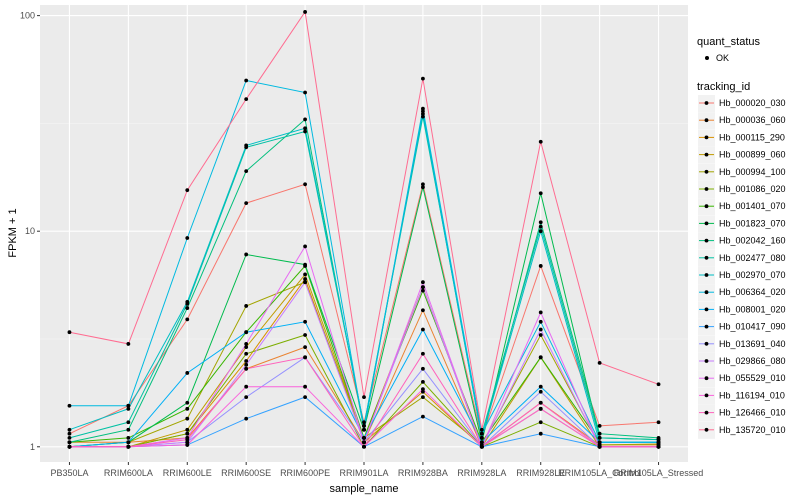 The image size is (800, 500). What do you see at coordinates (27, 16) in the screenshot?
I see `y-tick-label: 100` at bounding box center [27, 16].